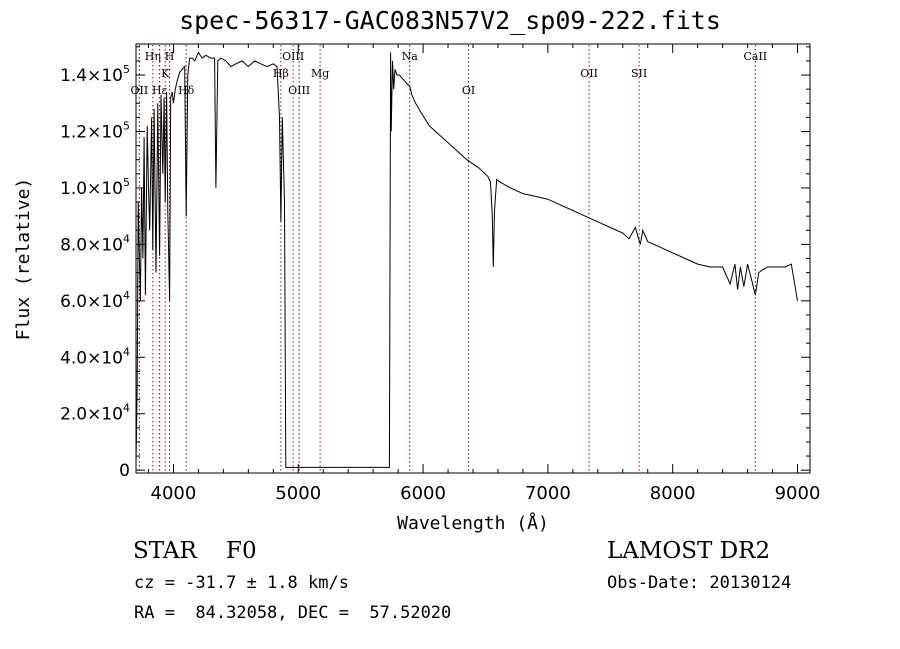  Describe the element at coordinates (95, 413) in the screenshot. I see `y-tick-label-1: 2.0×10⁴` at that location.